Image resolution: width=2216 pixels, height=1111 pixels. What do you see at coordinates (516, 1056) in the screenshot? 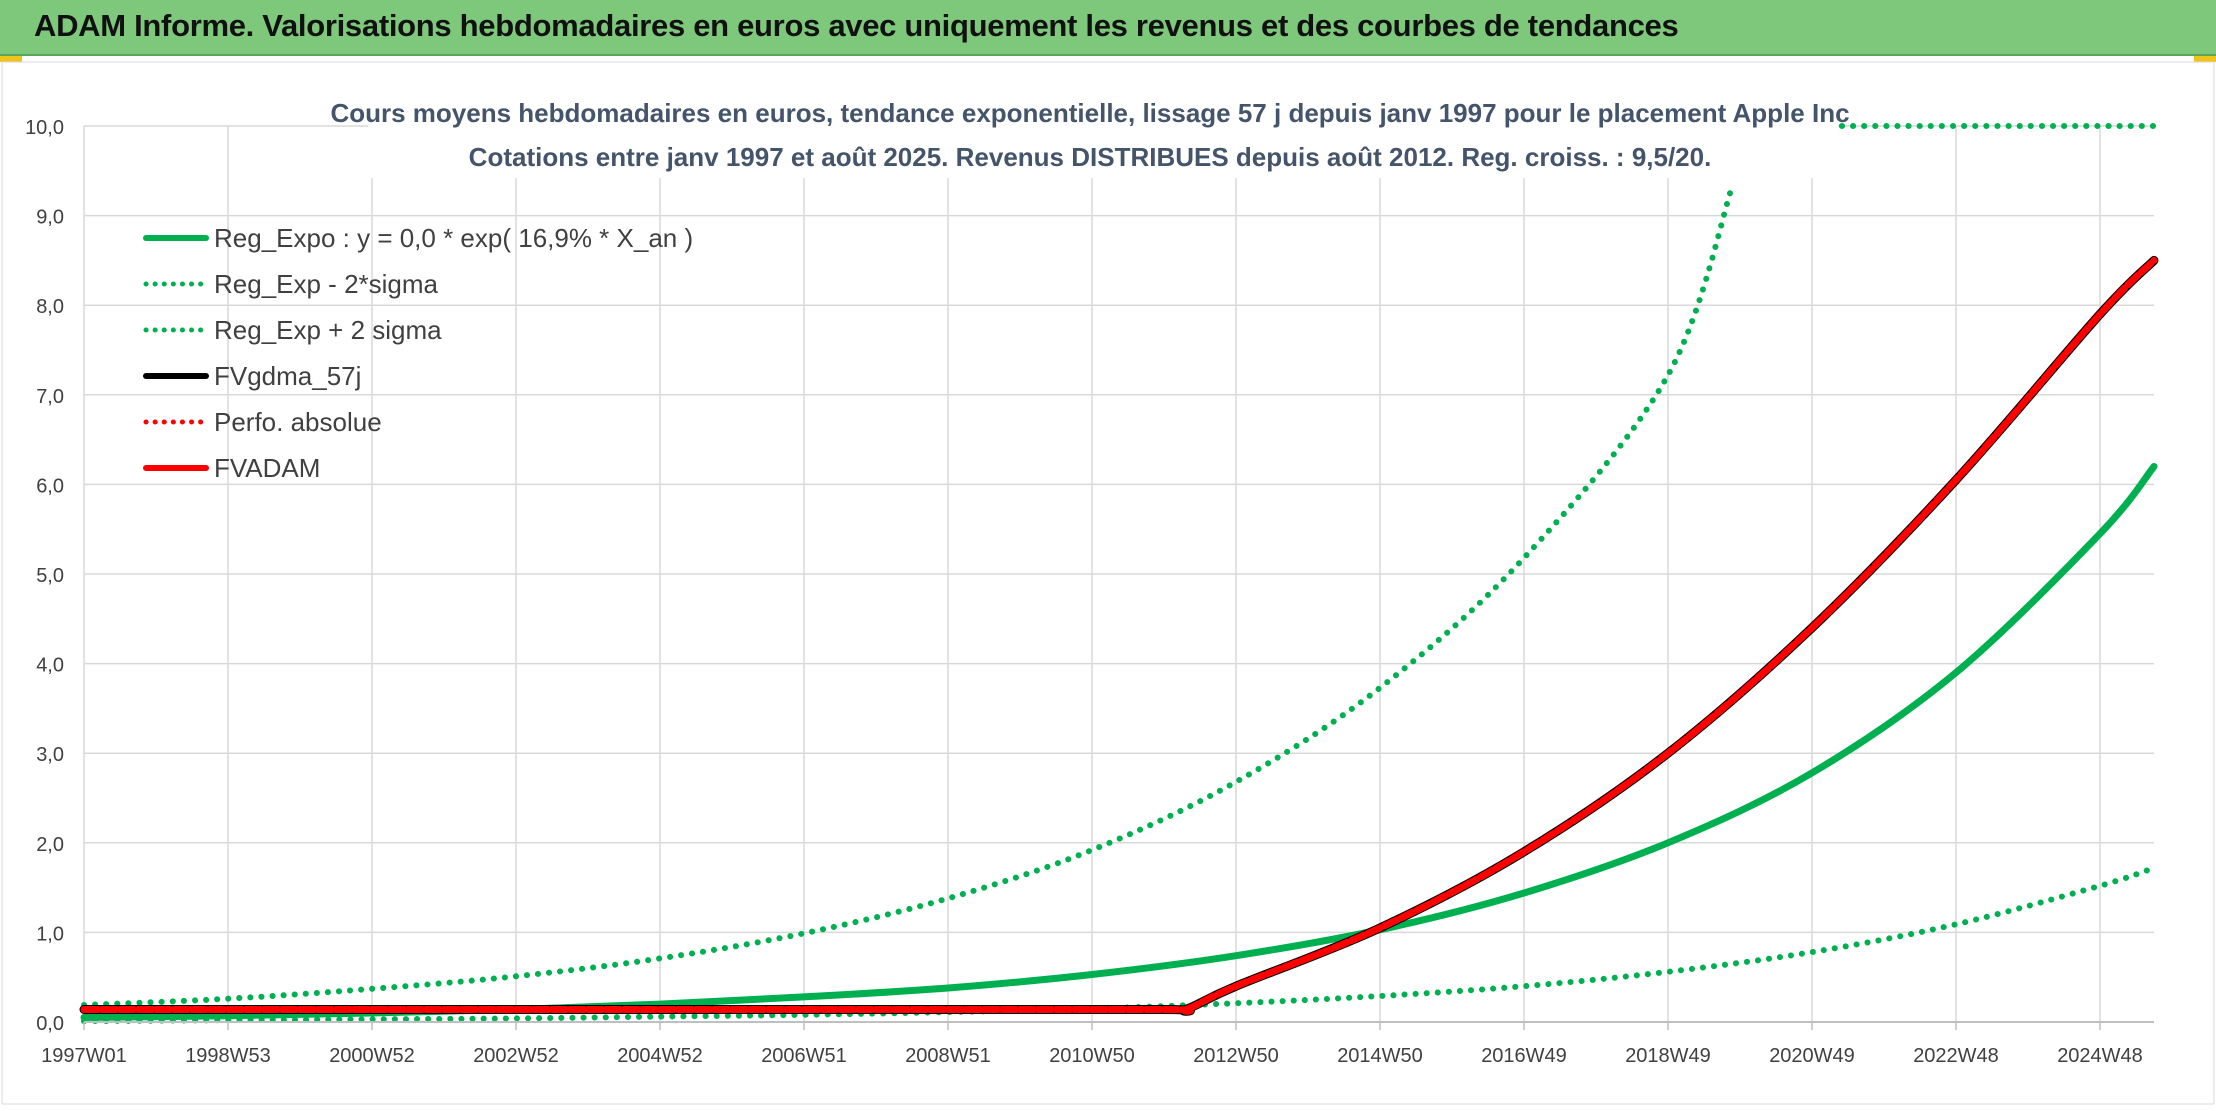
I see `x-tick-label: 2002W52` at bounding box center [516, 1056].